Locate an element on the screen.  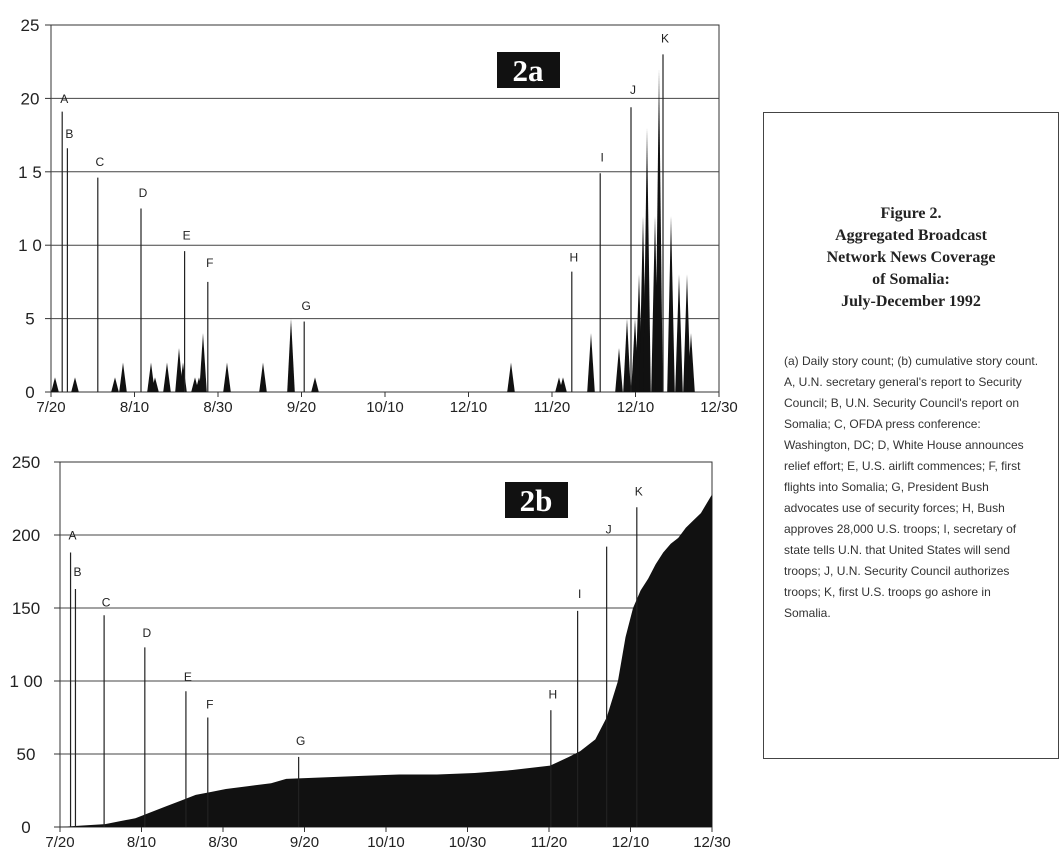
y-tick-label: 5 is located at coordinates (29, 319).